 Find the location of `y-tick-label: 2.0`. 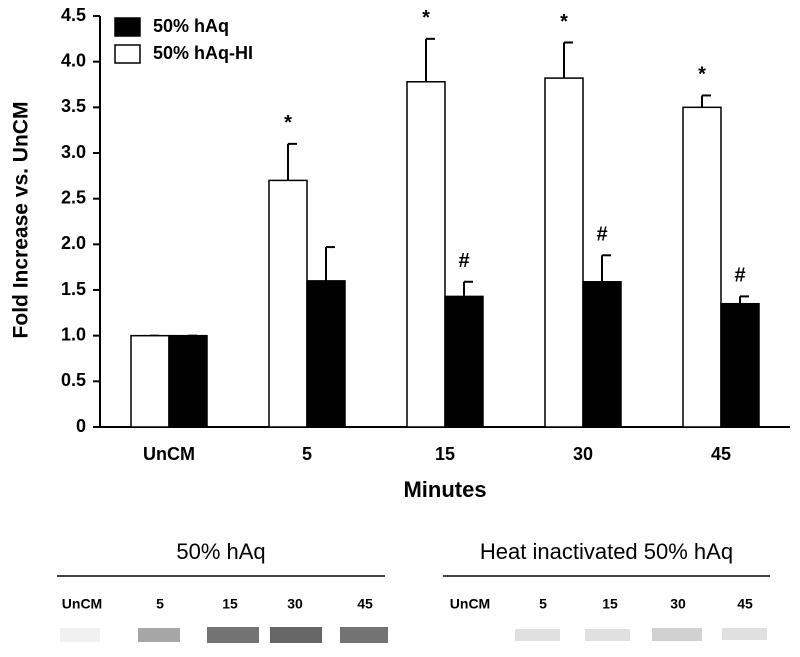

y-tick-label: 2.0 is located at coordinates (73, 243).